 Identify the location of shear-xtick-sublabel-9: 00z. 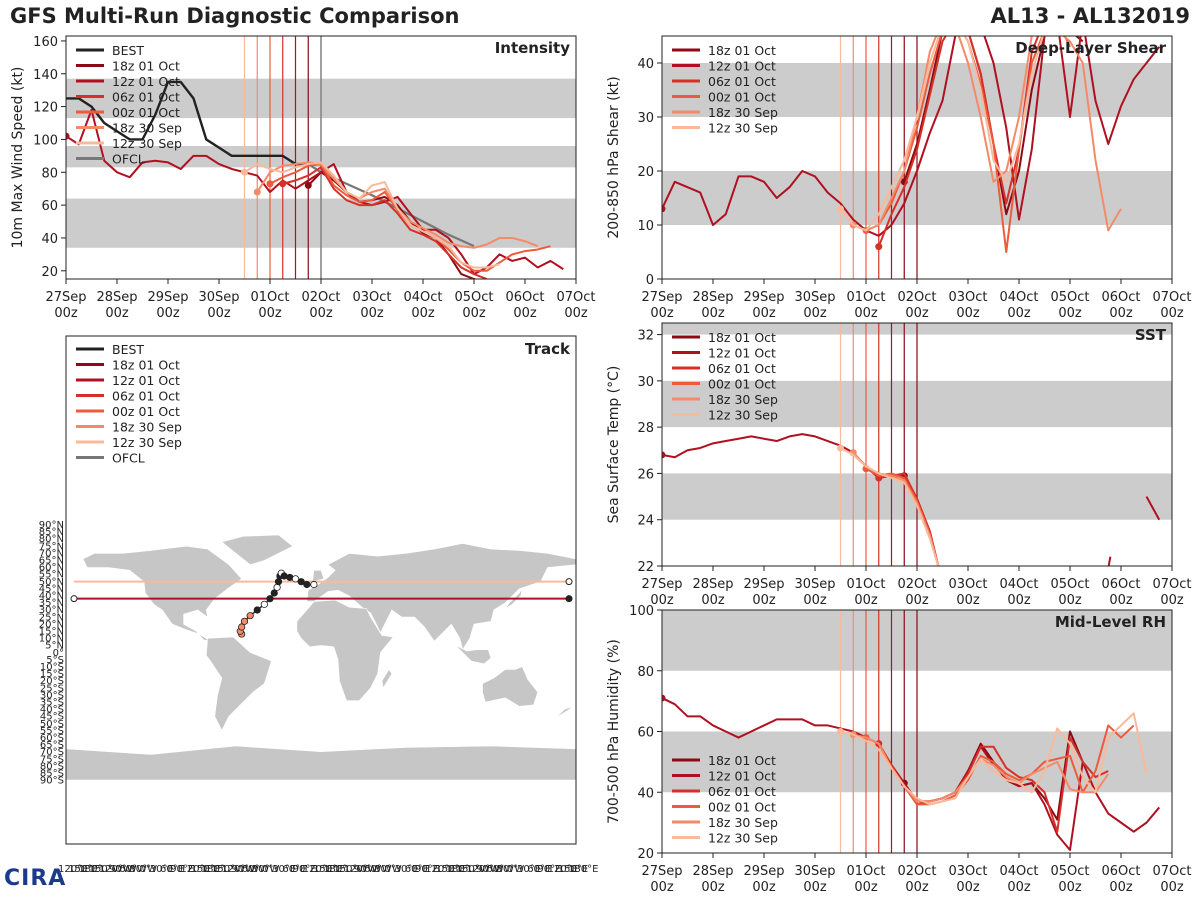
(1121, 313).